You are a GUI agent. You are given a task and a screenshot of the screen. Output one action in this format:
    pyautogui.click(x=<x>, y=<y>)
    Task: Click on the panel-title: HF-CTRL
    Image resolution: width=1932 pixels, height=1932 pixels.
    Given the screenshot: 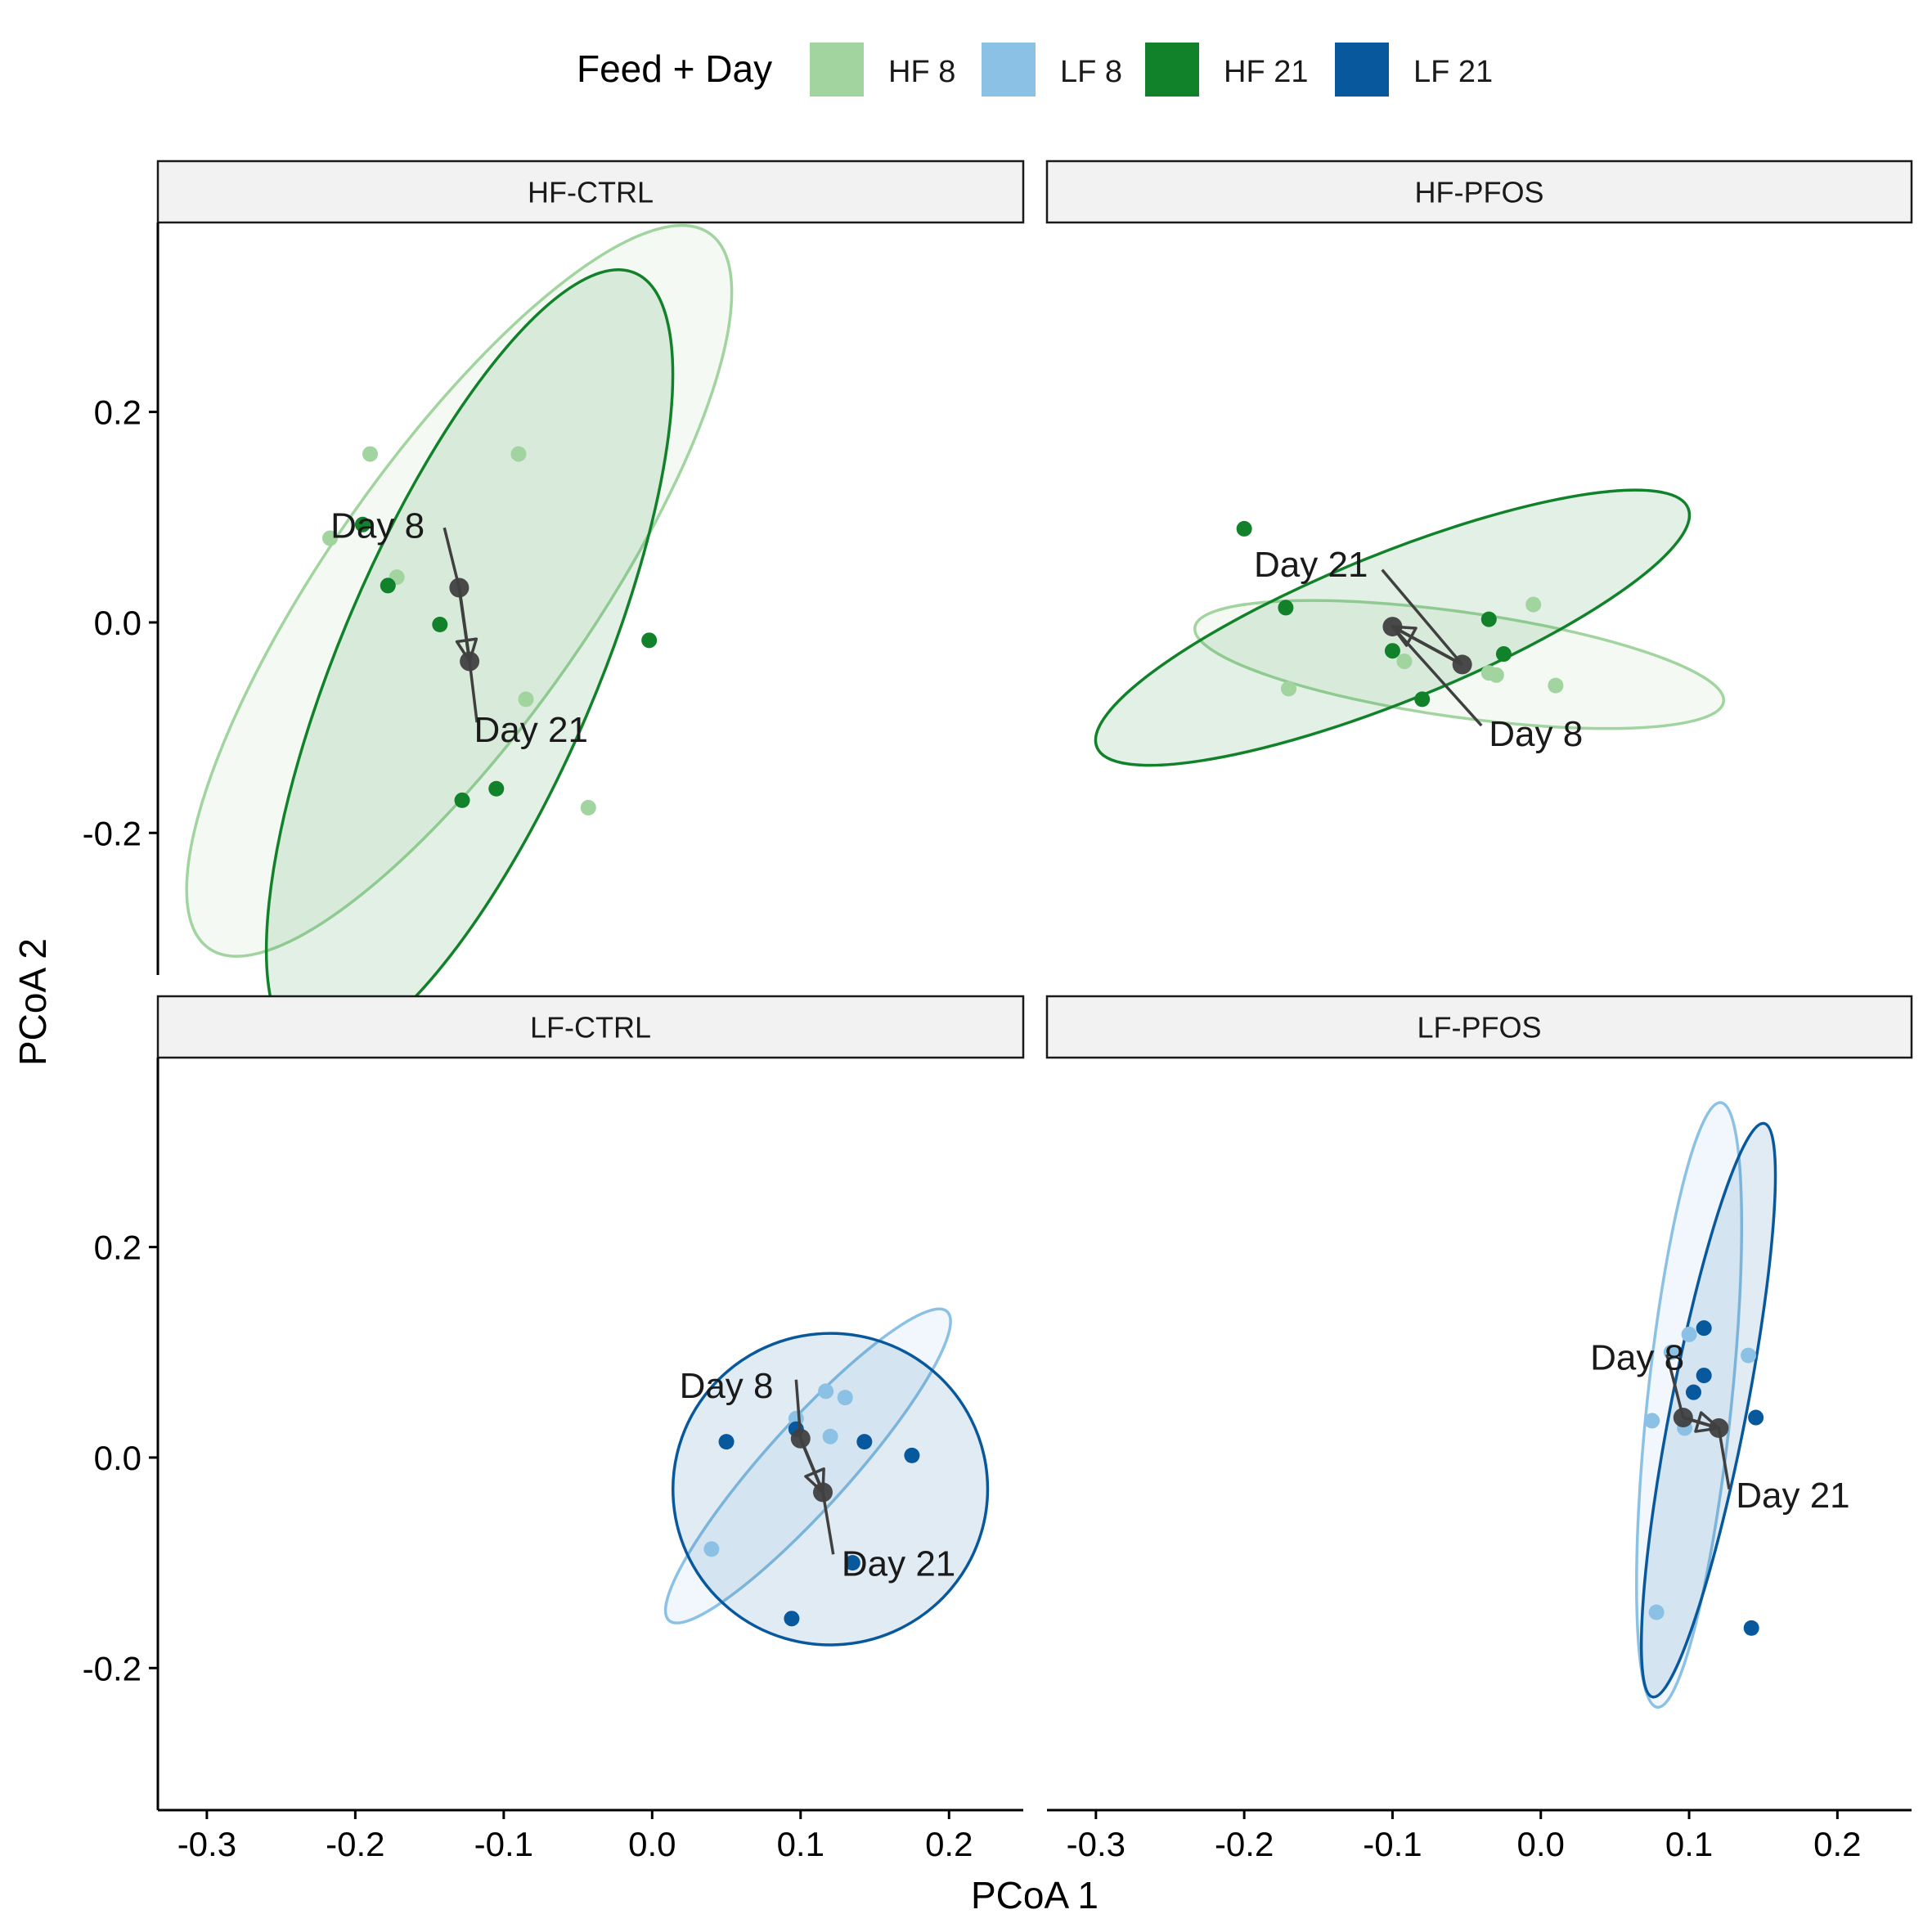 What is the action you would take?
    pyautogui.click(x=591, y=193)
    